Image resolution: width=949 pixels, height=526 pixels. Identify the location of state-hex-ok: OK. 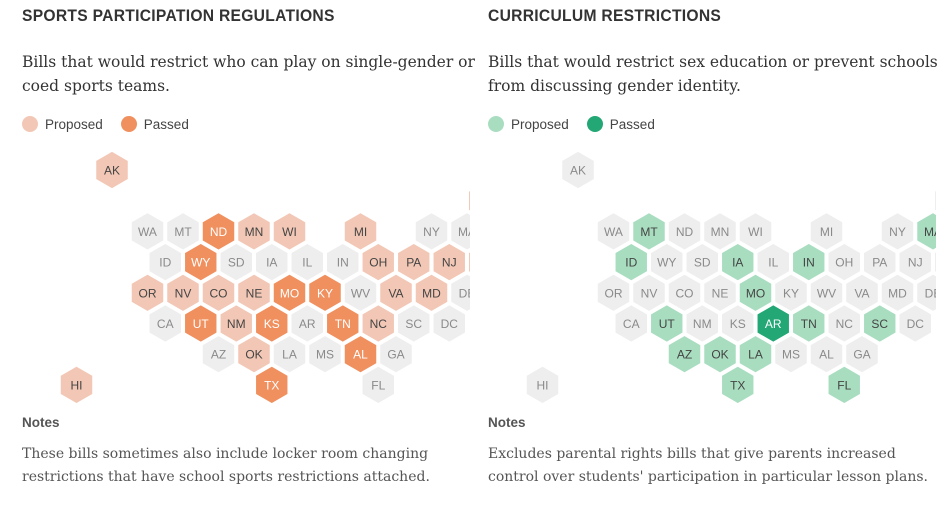
(720, 354).